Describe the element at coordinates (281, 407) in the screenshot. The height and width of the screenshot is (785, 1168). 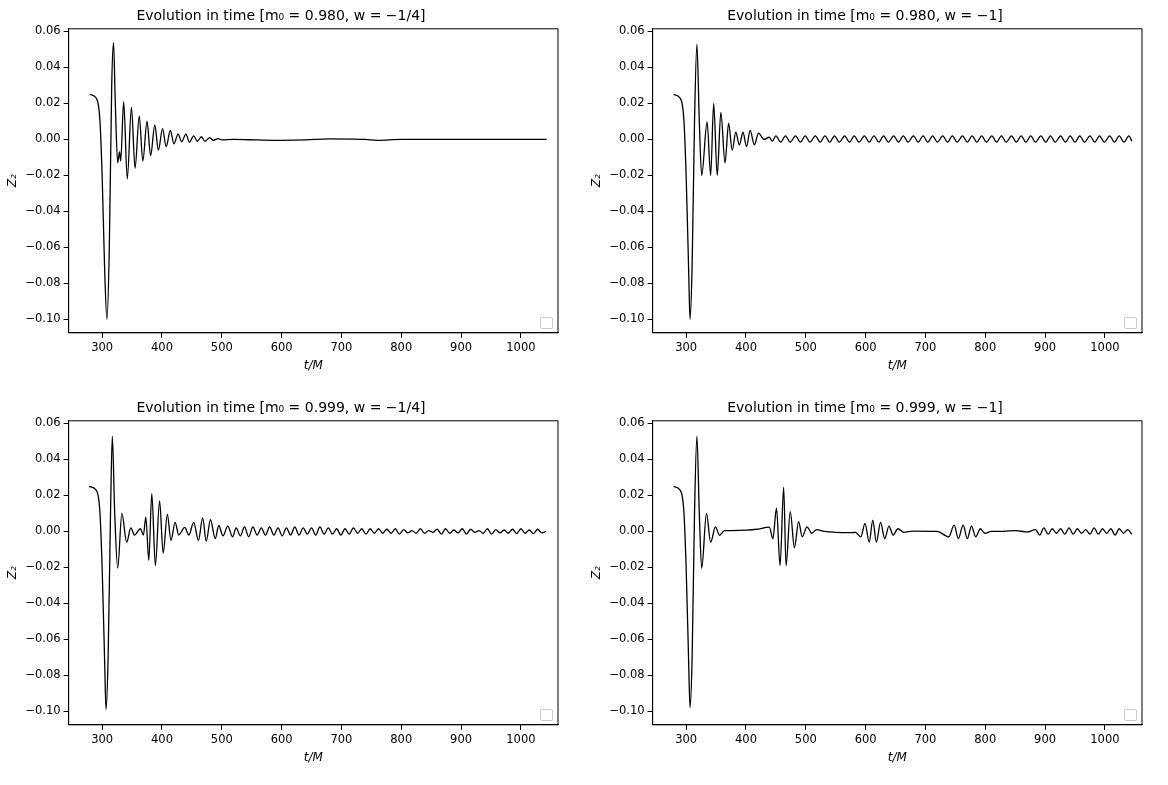
I see `chart-title: Evolution in time [m₀ = 0.999, w = −1/4]` at that location.